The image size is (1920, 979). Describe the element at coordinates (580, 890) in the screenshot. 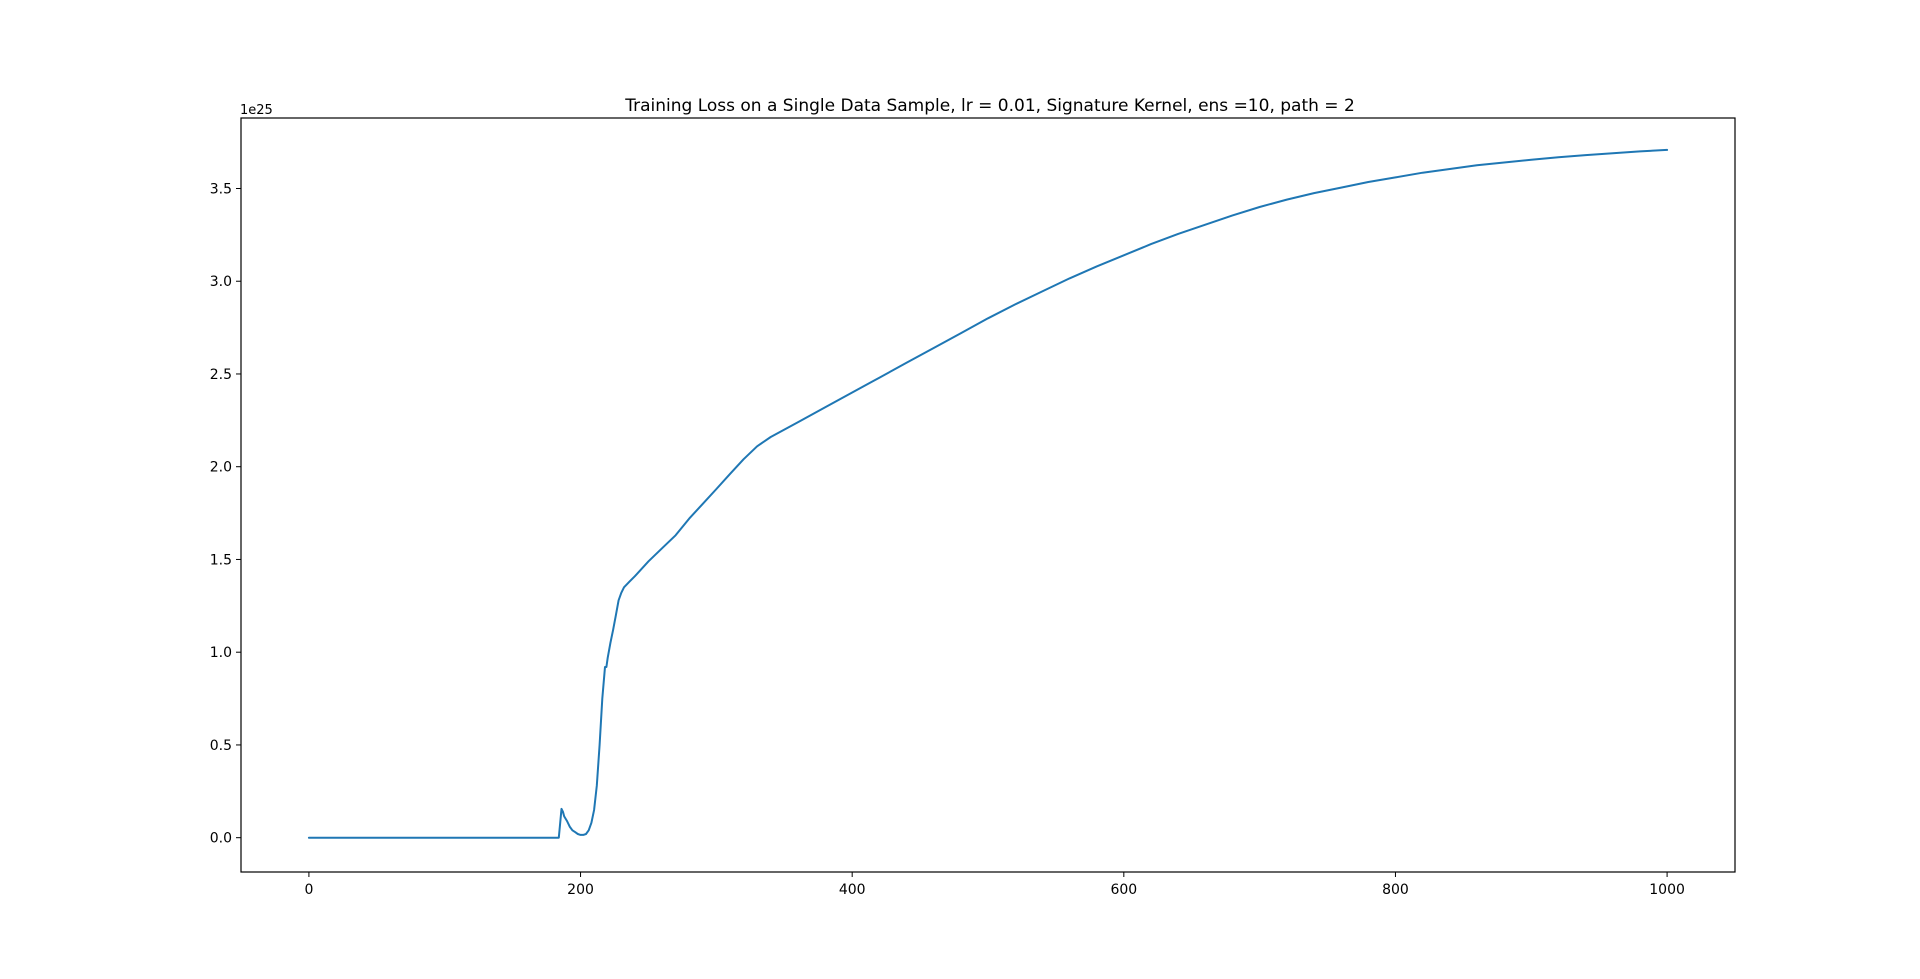

I see `x-tick-label: 200` at that location.